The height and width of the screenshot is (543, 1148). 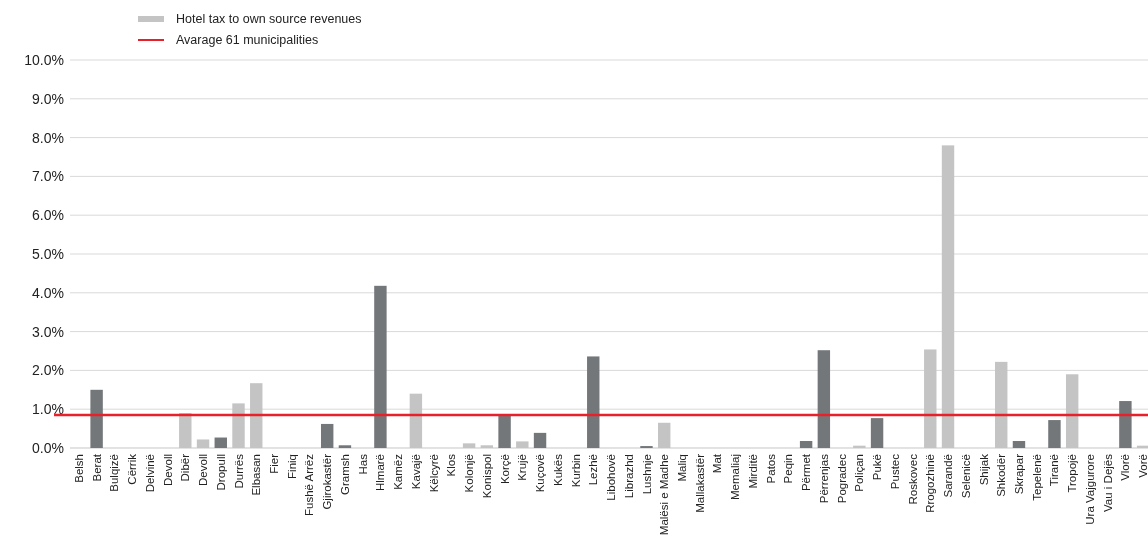 What do you see at coordinates (646, 474) in the screenshot?
I see `x-tick-label: Lushnje` at bounding box center [646, 474].